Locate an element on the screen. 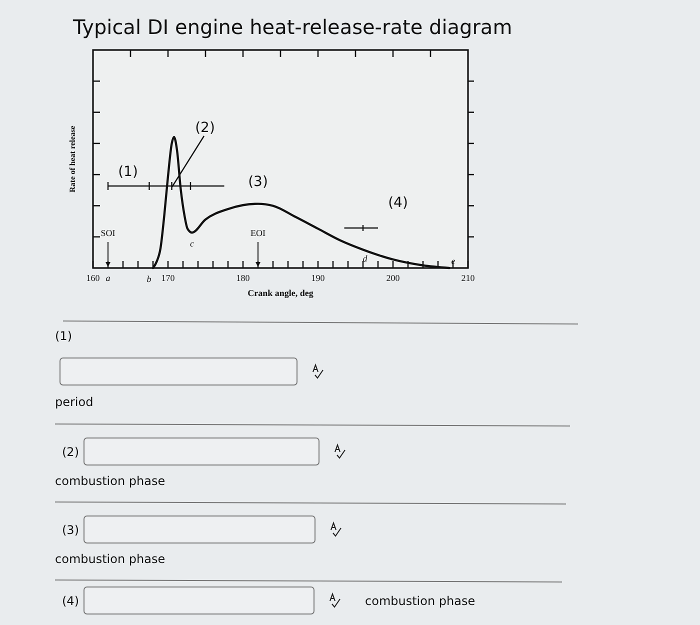 The height and width of the screenshot is (625, 700). text: period is located at coordinates (74, 402).